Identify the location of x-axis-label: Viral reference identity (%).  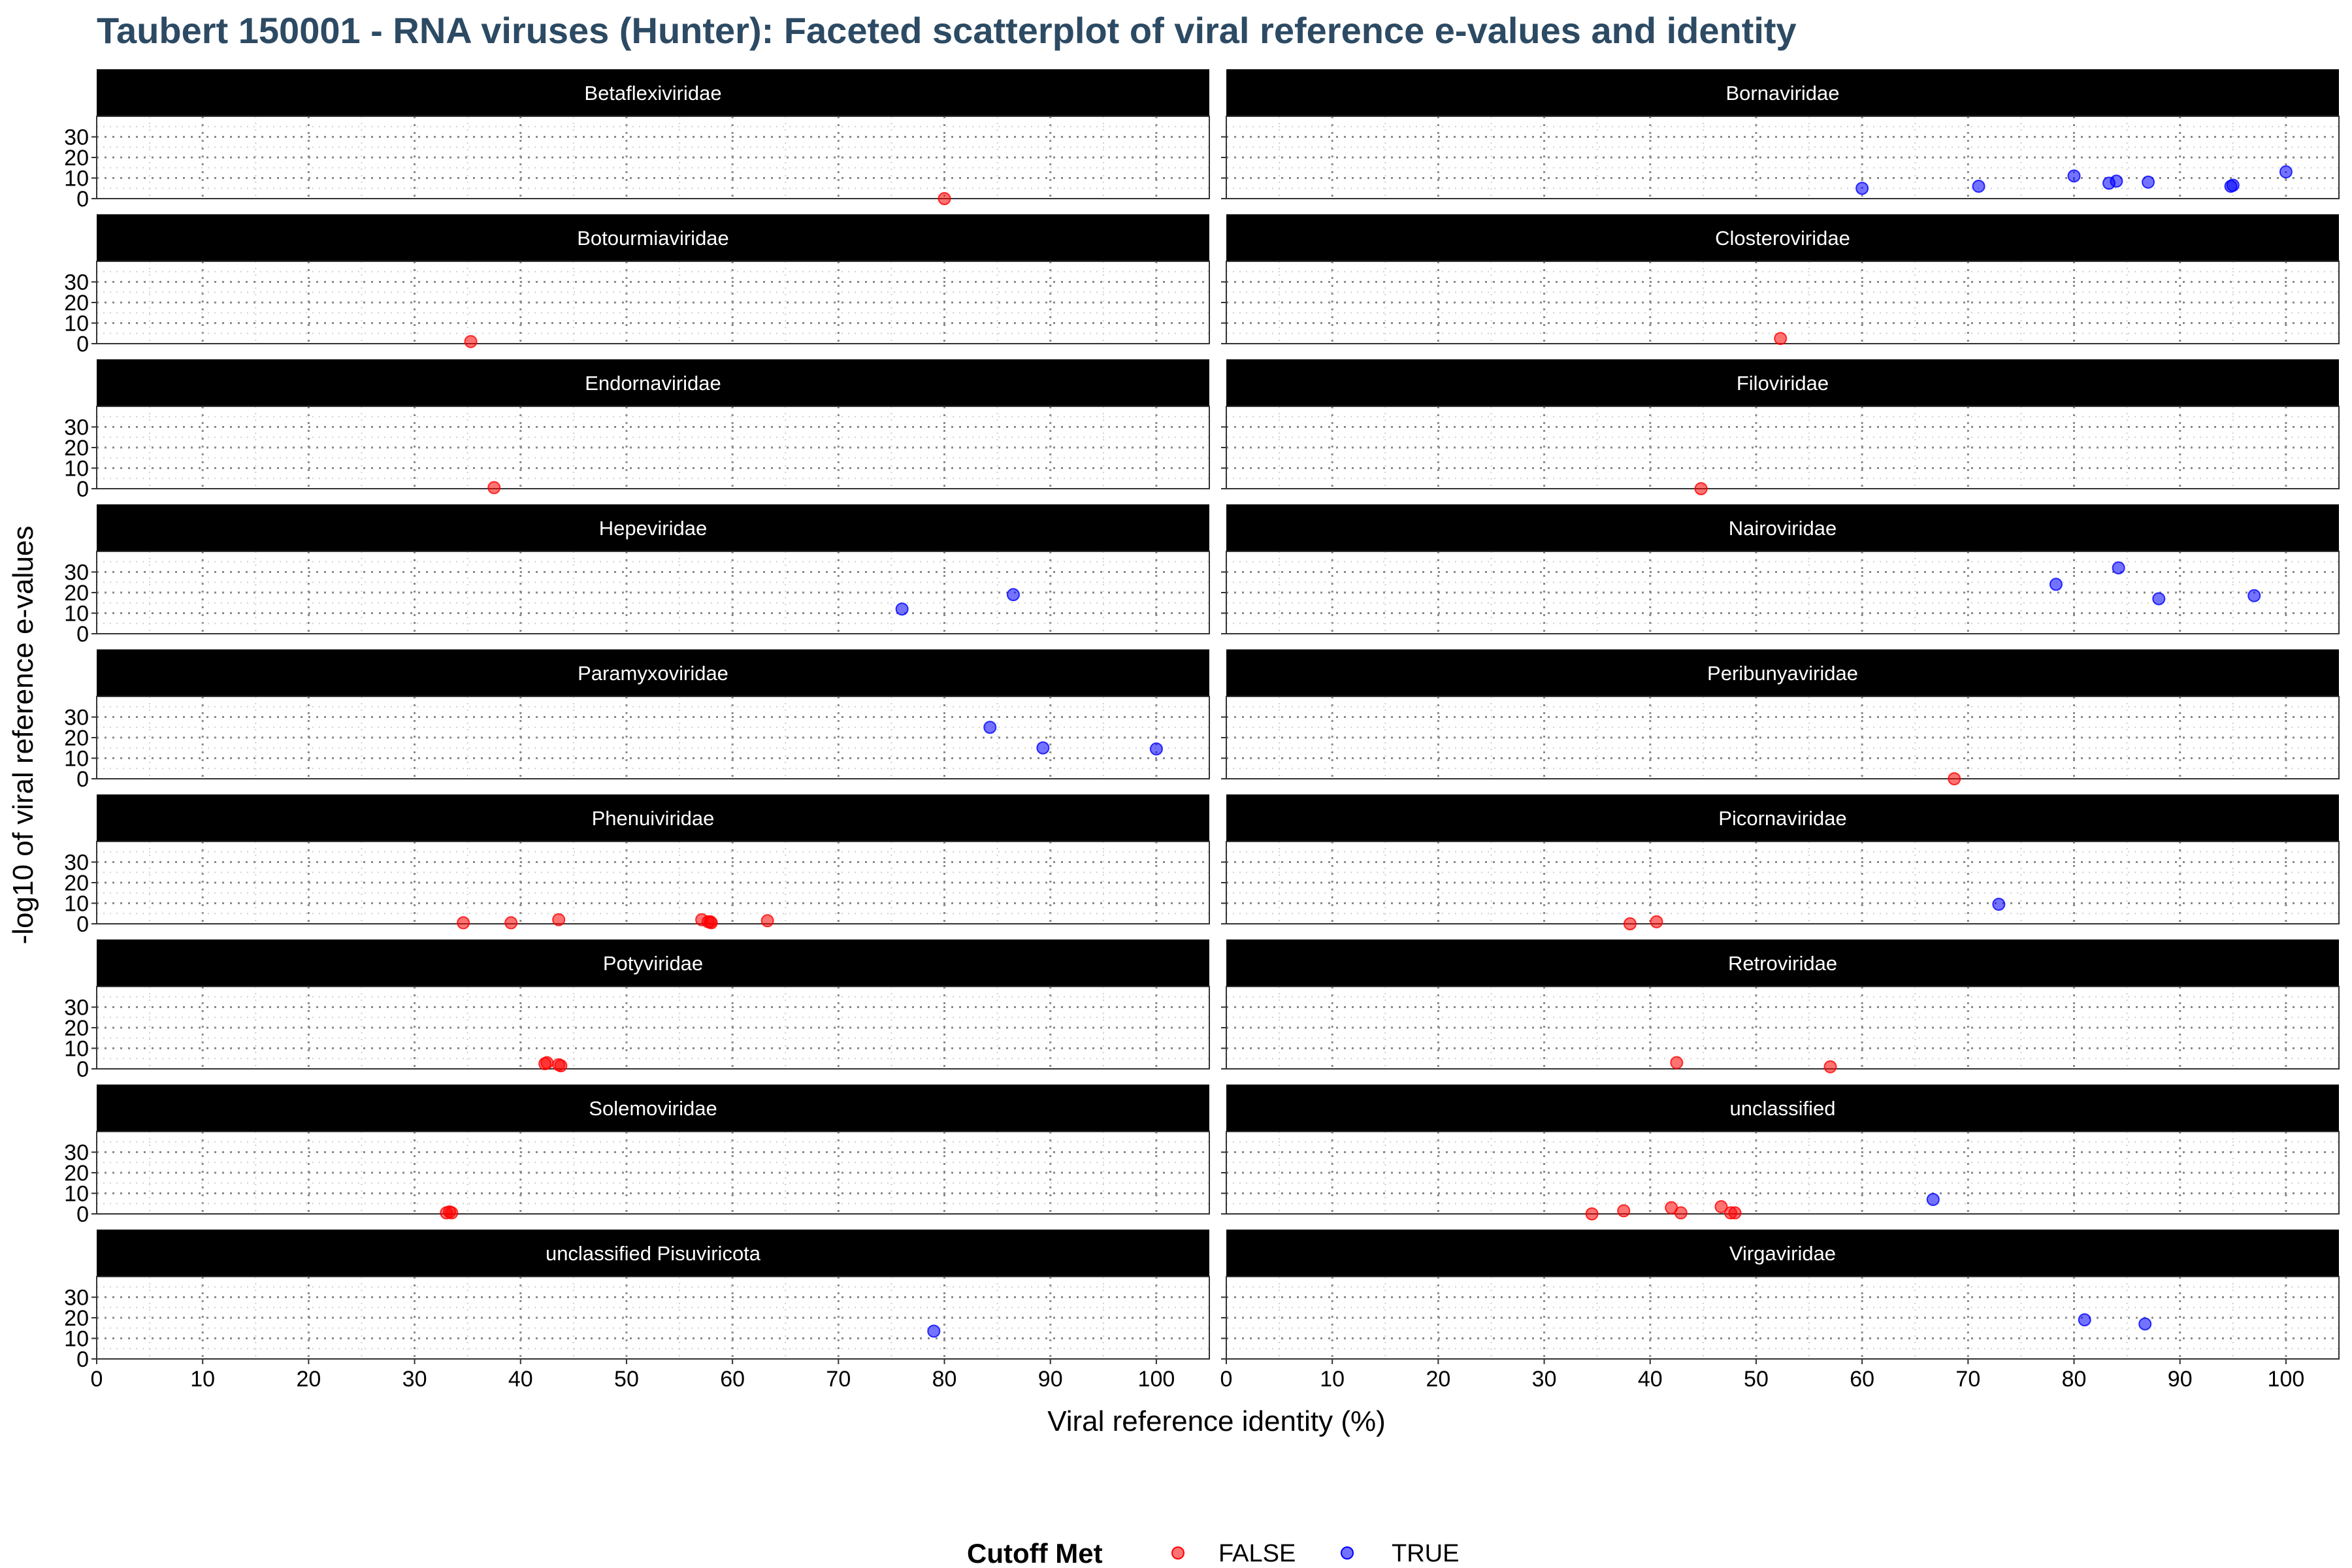
(1216, 1421).